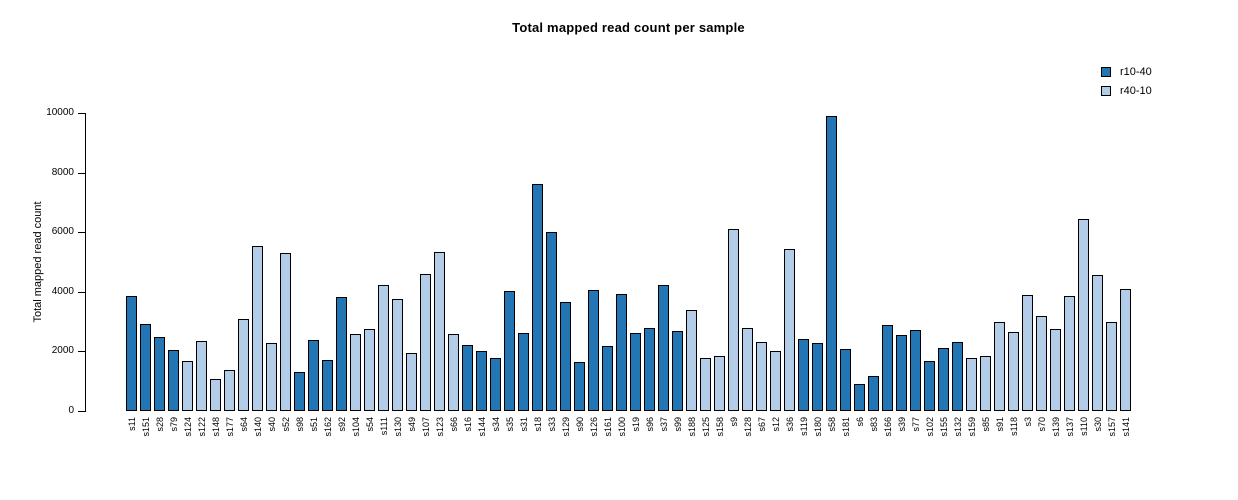 The height and width of the screenshot is (500, 1238). Describe the element at coordinates (467, 424) in the screenshot. I see `x-tick-label-s16: s16` at that location.